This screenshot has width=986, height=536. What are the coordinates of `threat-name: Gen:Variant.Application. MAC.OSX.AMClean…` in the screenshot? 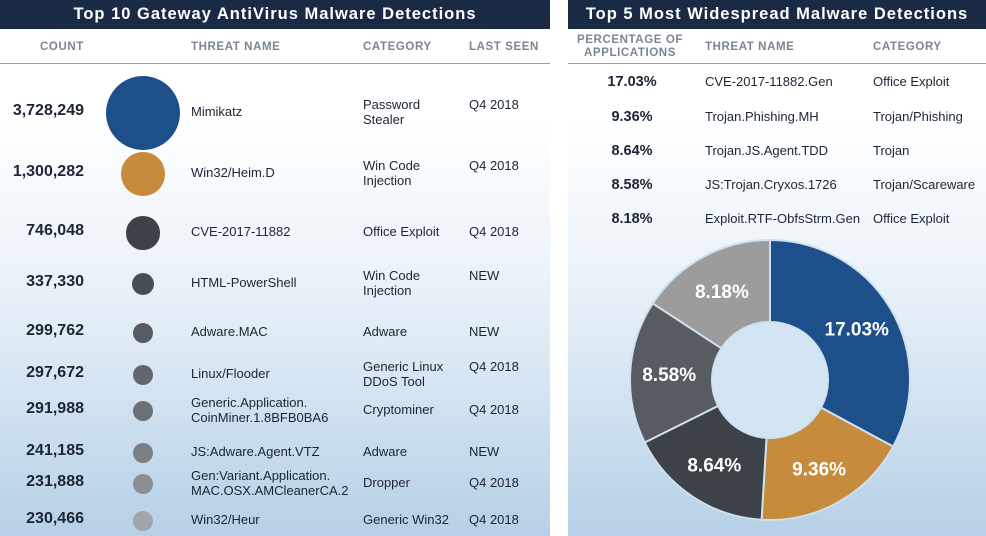 It's located at (270, 483).